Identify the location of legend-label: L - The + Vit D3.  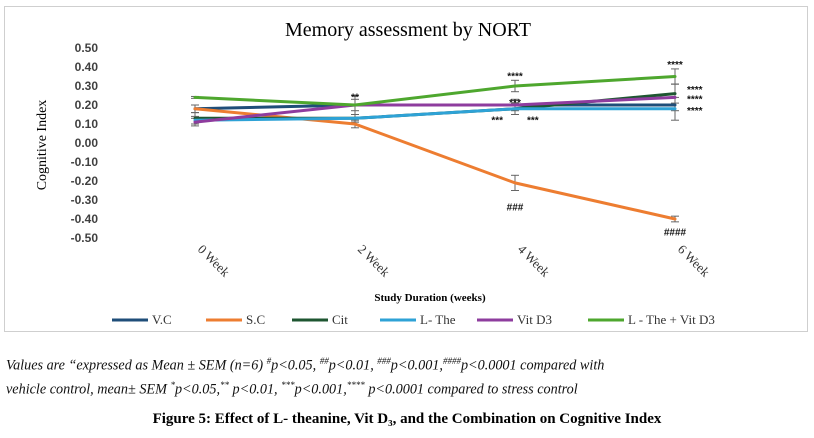
(671, 319).